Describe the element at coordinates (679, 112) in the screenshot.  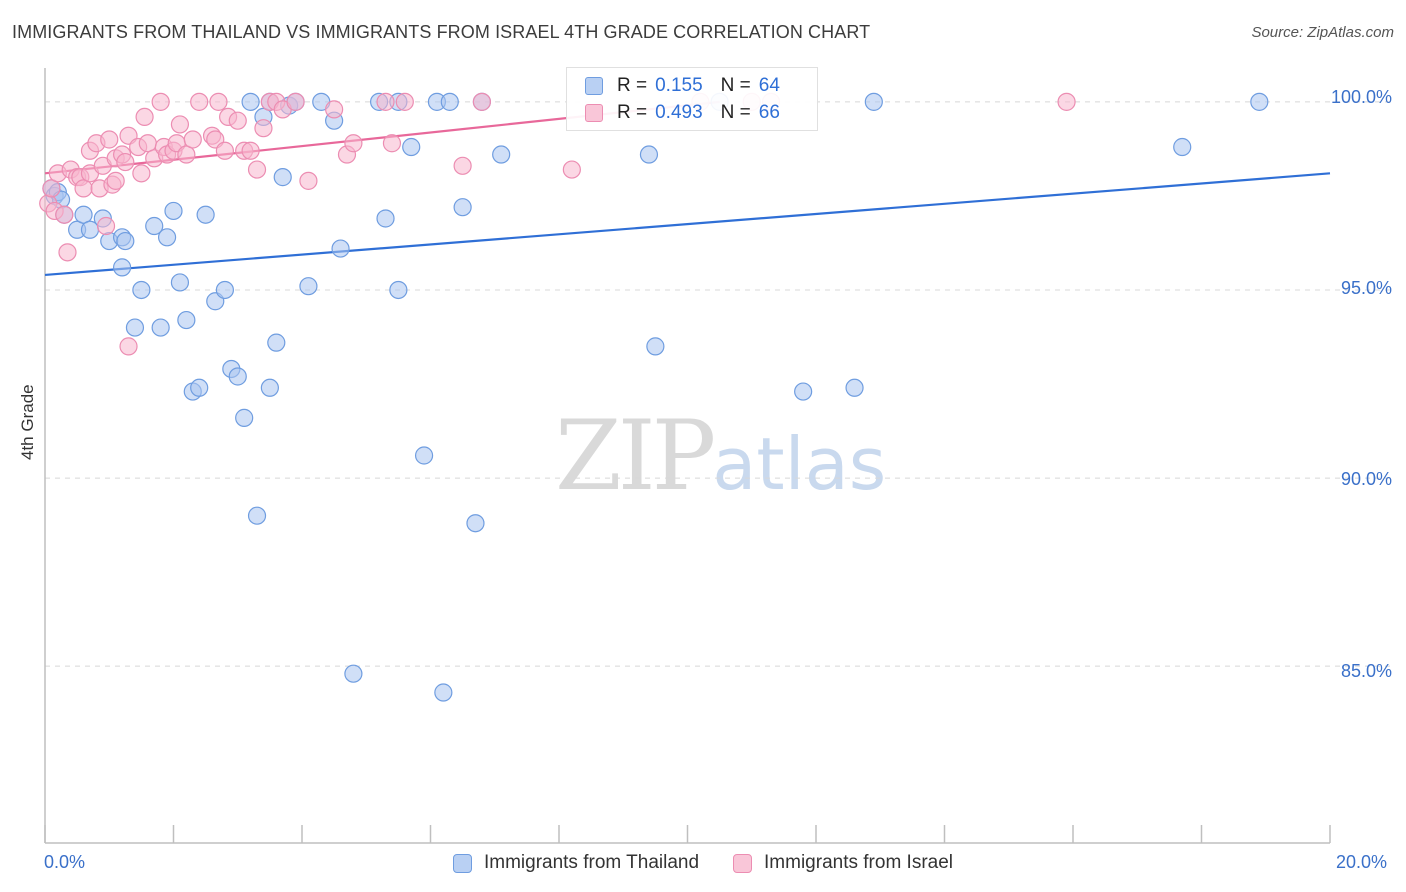
I see `legend-r-value: 0.493` at that location.